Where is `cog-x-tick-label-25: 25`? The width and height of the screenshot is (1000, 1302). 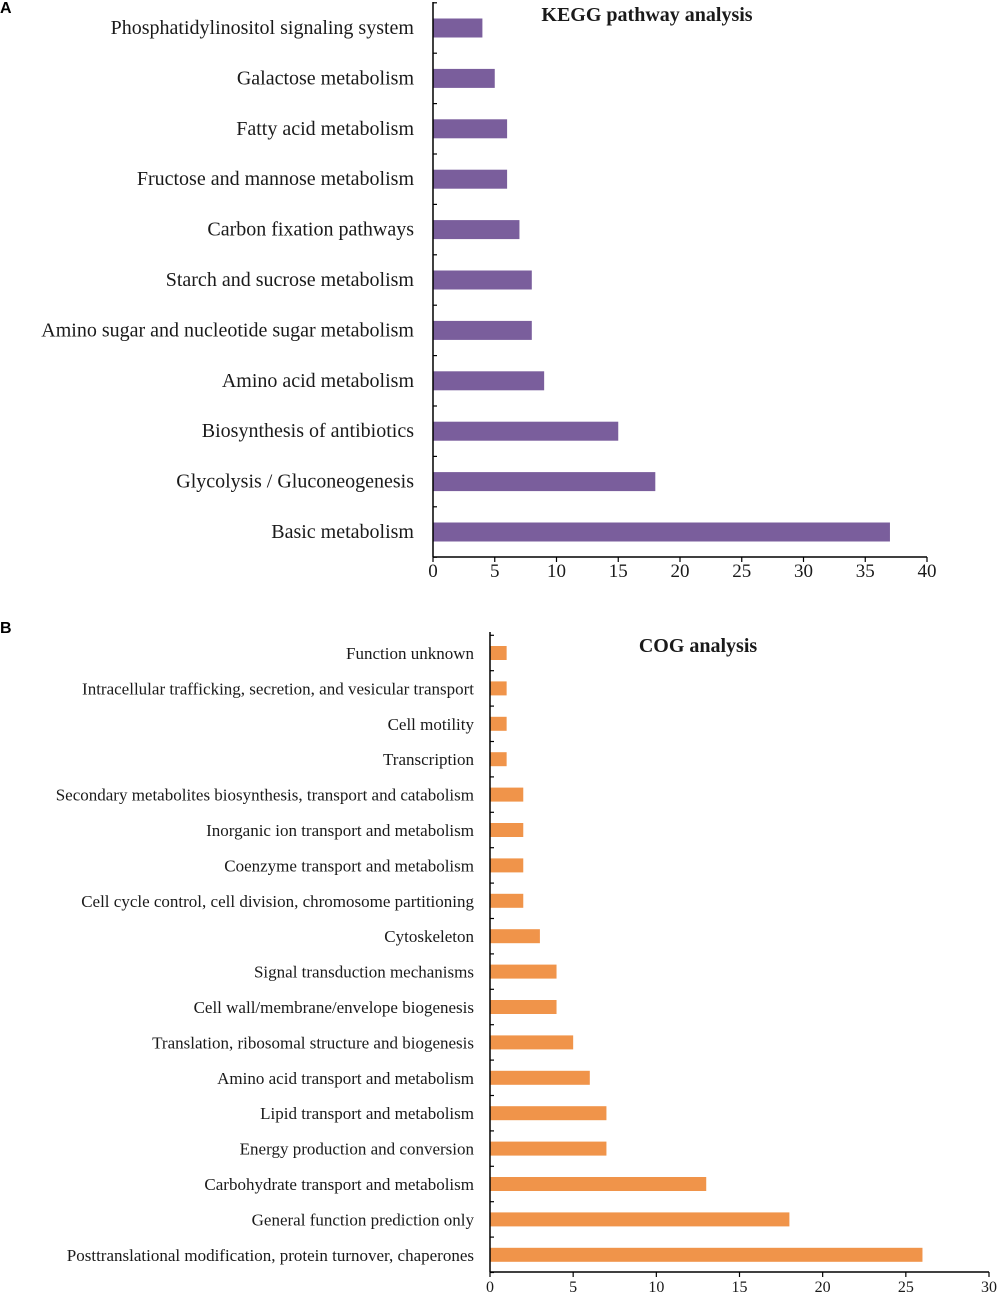 cog-x-tick-label-25: 25 is located at coordinates (906, 1287).